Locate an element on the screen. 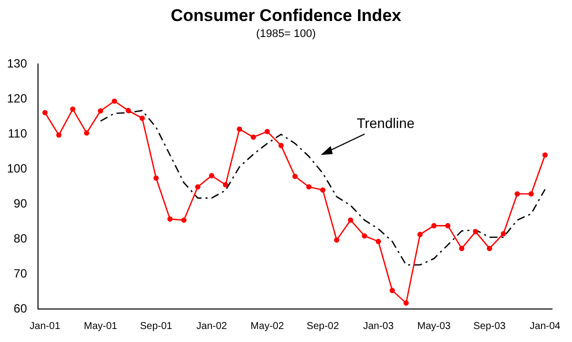 Image resolution: width=572 pixels, height=342 pixels. x-tick-label: Sep-01 is located at coordinates (156, 326).